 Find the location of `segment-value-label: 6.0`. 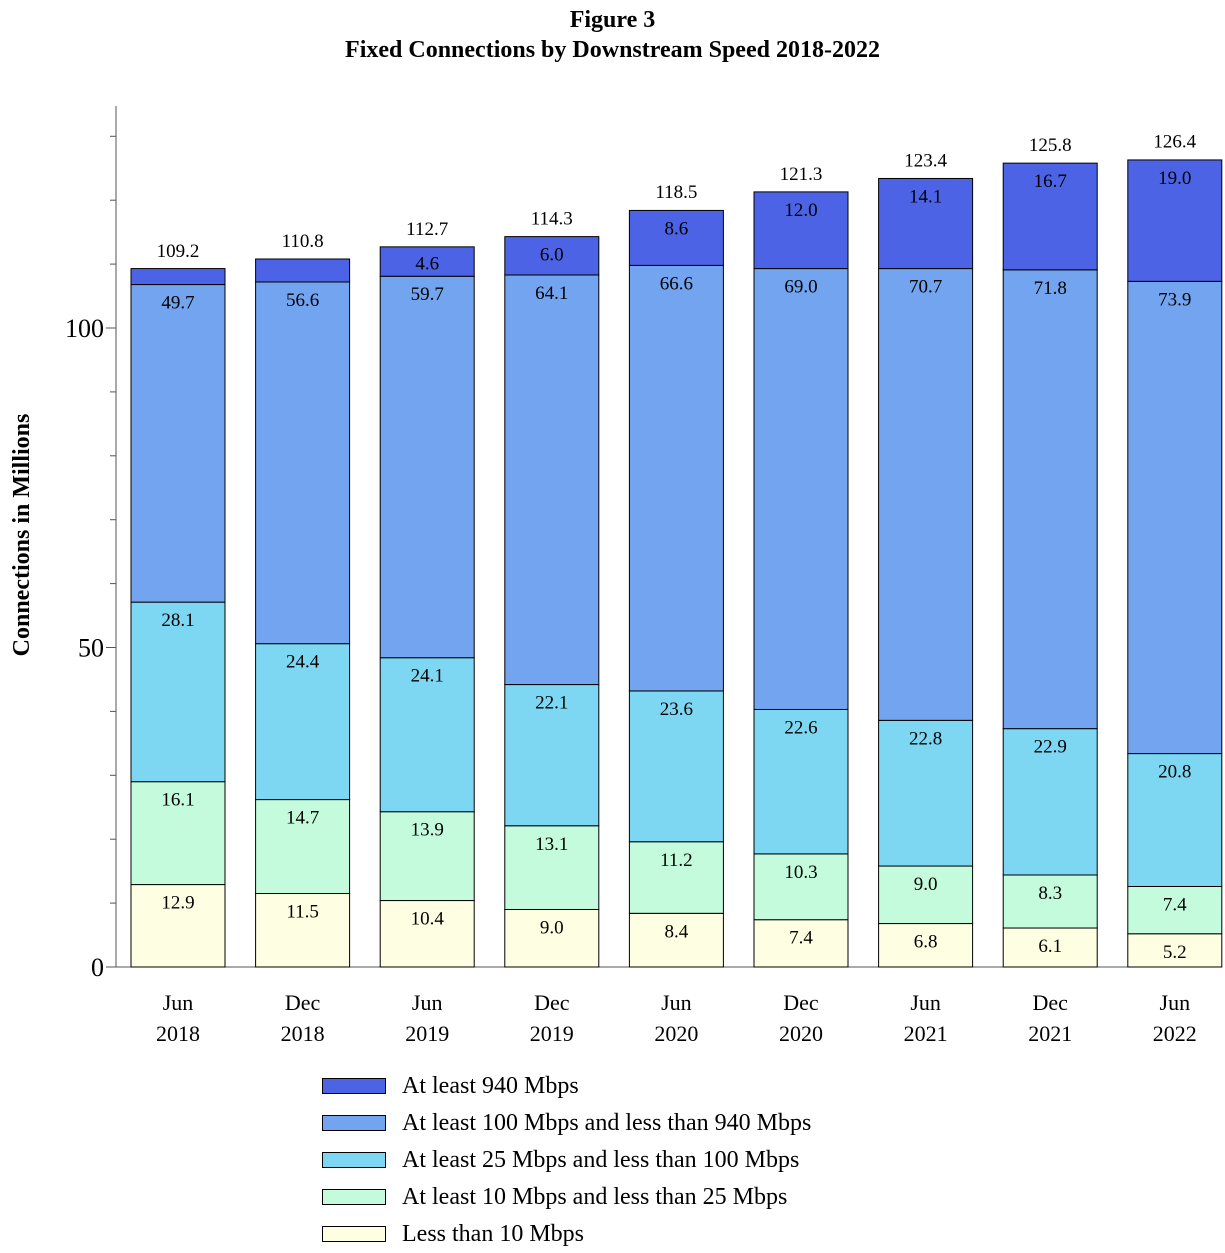

segment-value-label: 6.0 is located at coordinates (552, 255).